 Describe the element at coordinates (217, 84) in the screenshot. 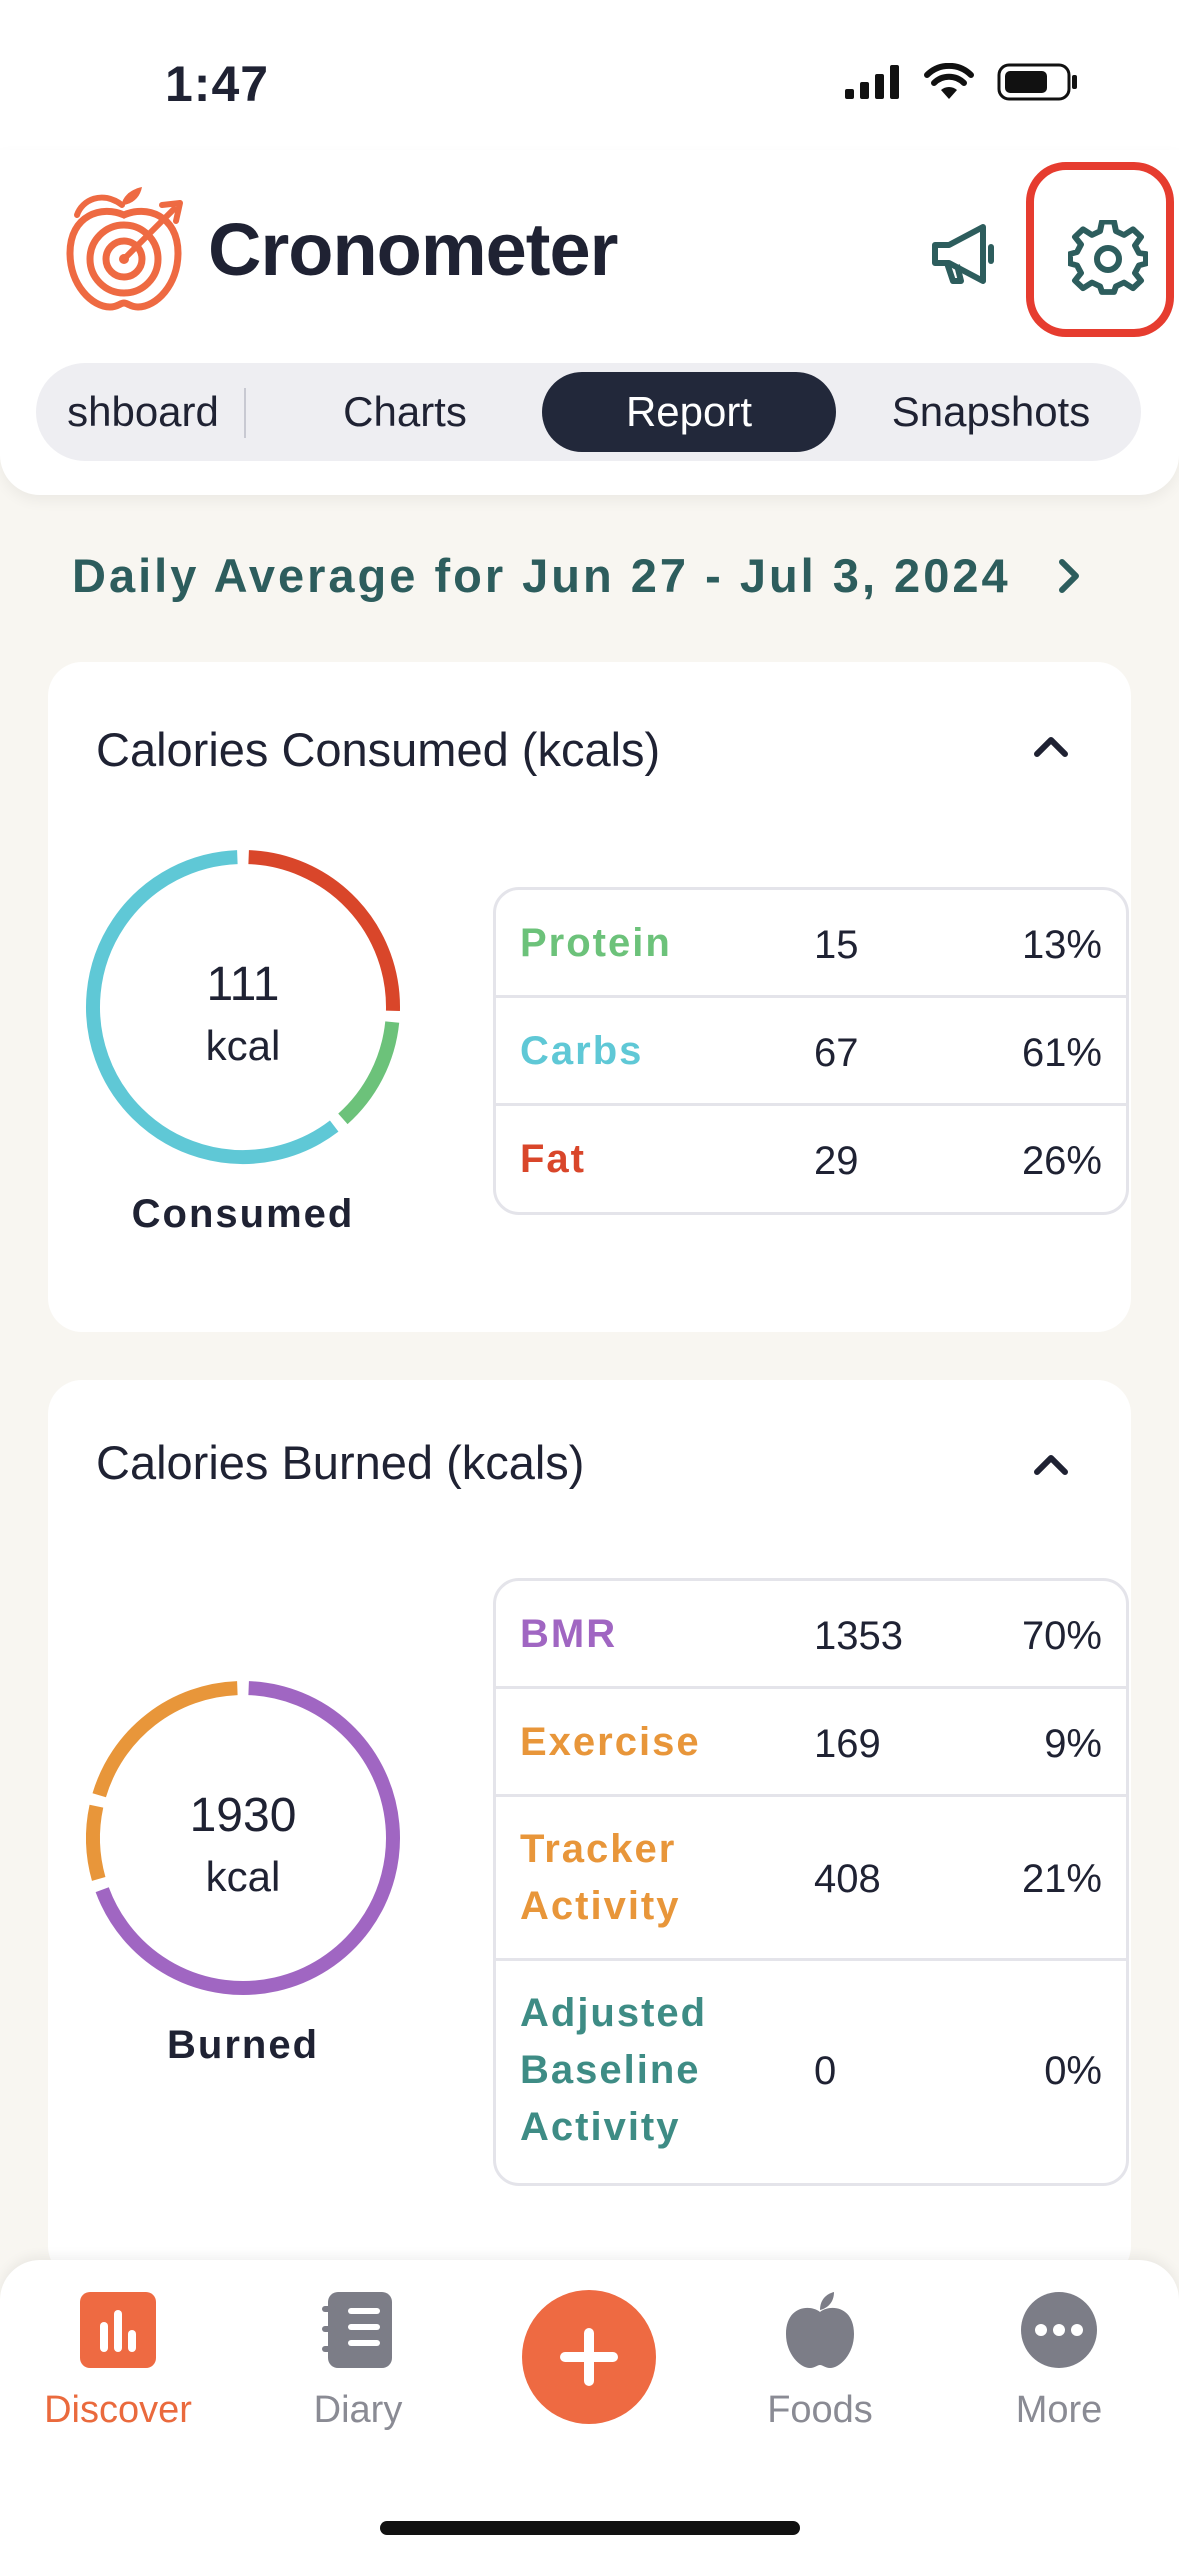

I see `status-time: 1:47` at that location.